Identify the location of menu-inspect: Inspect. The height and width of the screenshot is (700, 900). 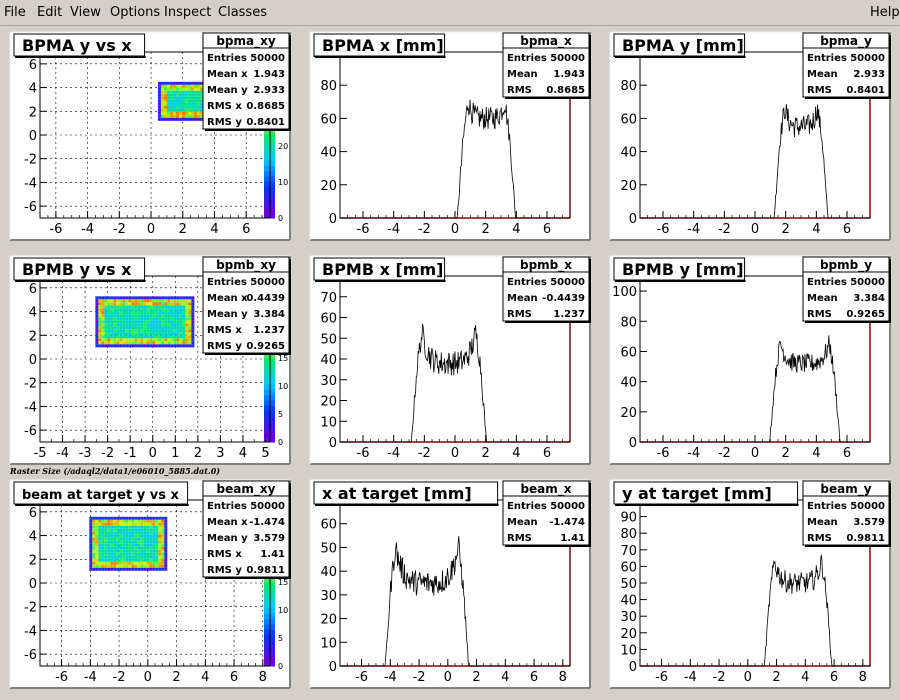
(188, 12).